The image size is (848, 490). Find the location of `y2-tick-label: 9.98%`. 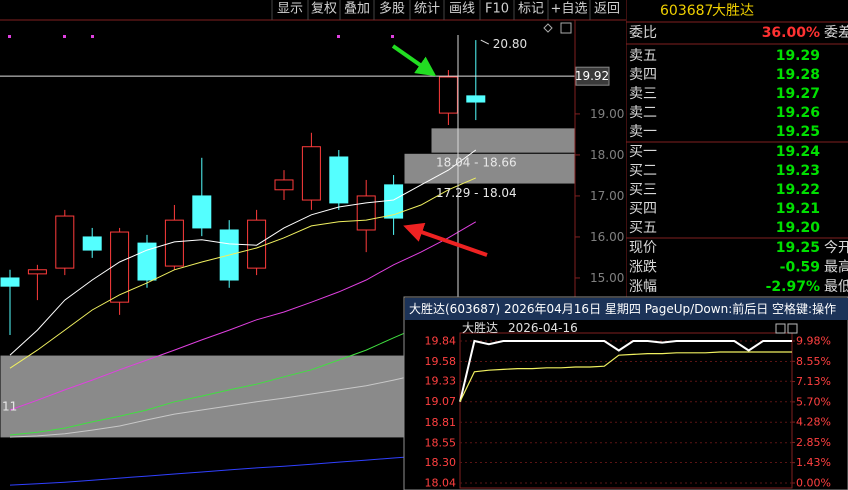

y2-tick-label: 9.98% is located at coordinates (813, 341).